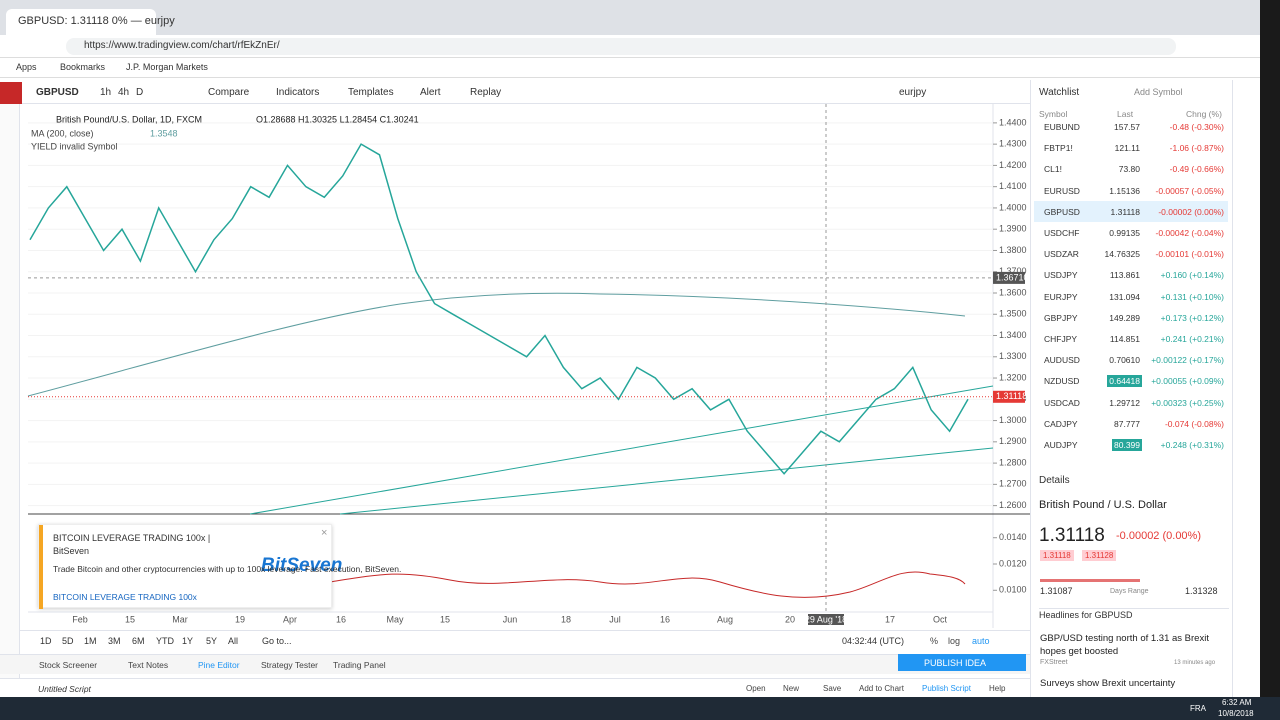  I want to click on y-tick-label: 1.3200, so click(1013, 377).